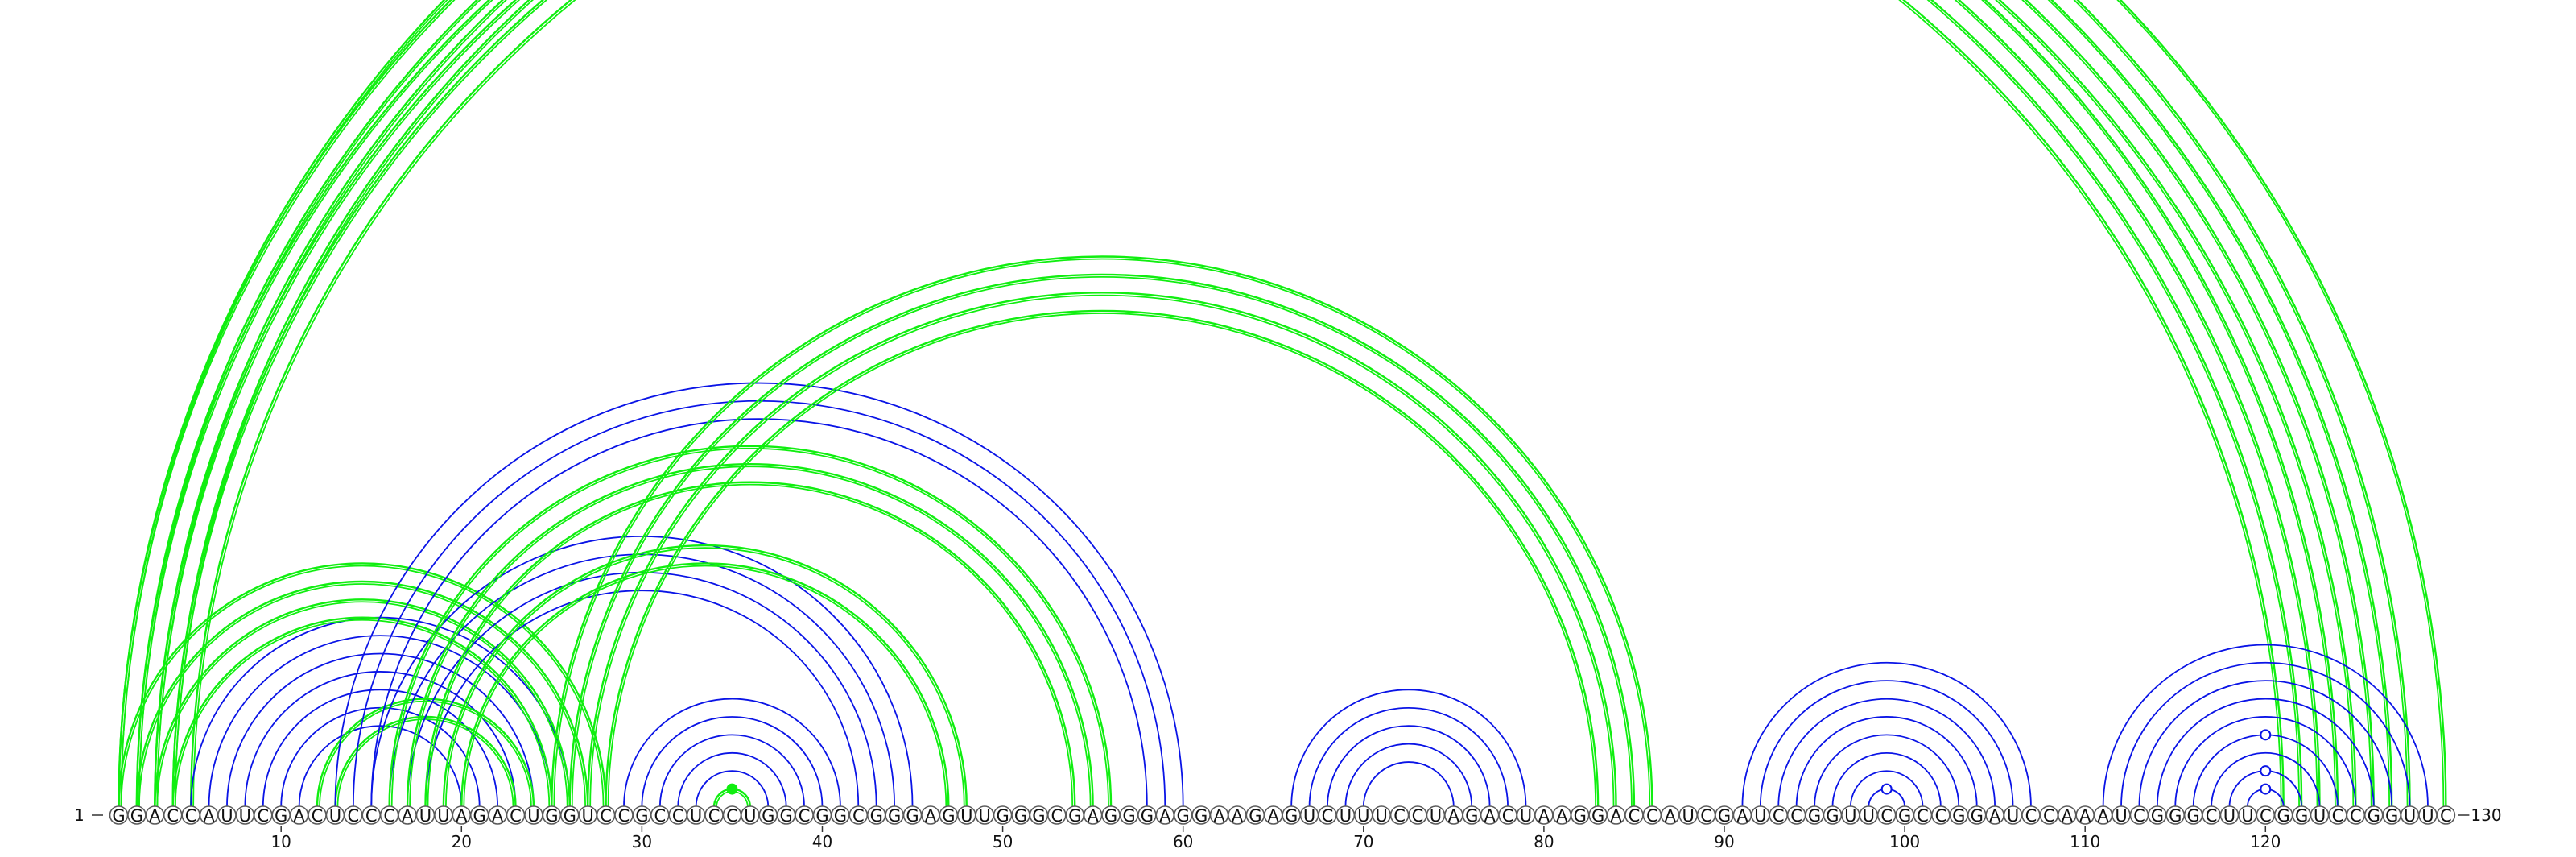  Describe the element at coordinates (822, 841) in the screenshot. I see `tick-label-40: 40` at that location.